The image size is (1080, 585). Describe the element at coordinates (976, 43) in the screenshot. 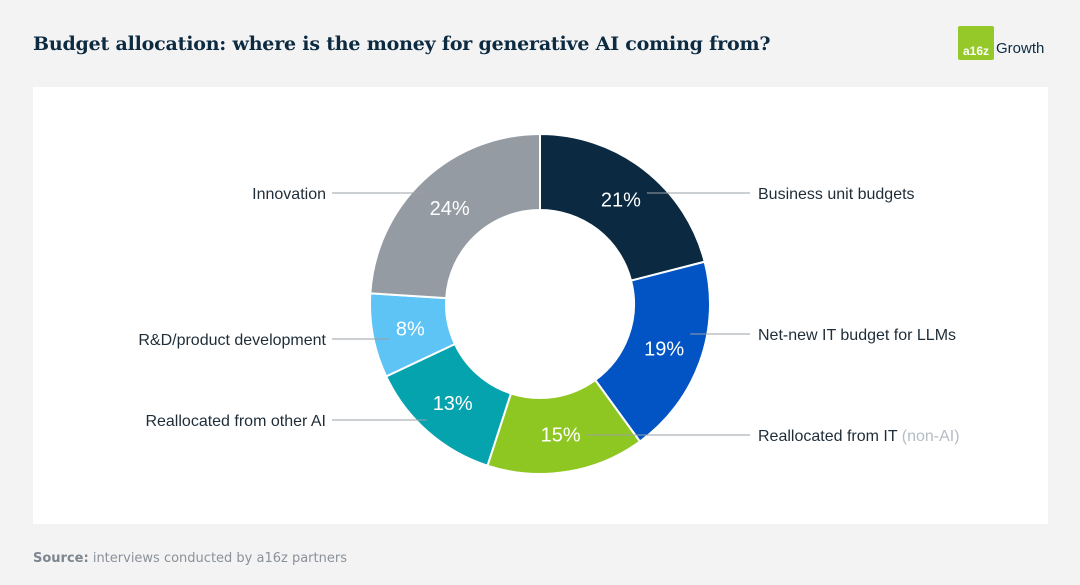

I see `logo-badge: a16z` at that location.